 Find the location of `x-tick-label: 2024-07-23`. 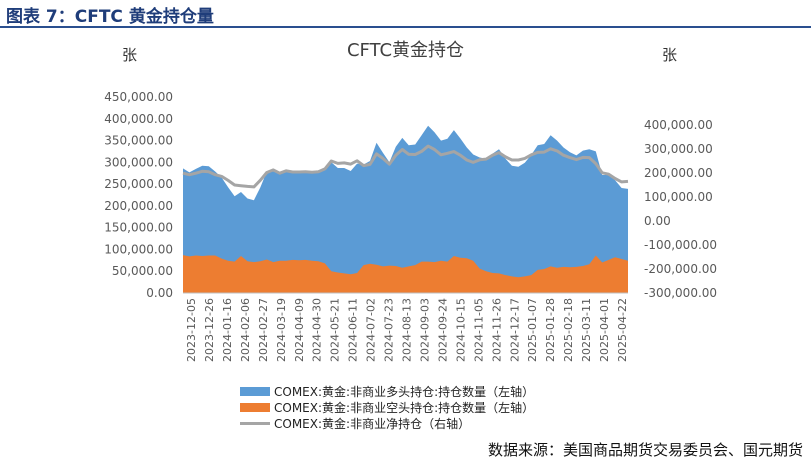

x-tick-label: 2024-07-23 is located at coordinates (389, 330).